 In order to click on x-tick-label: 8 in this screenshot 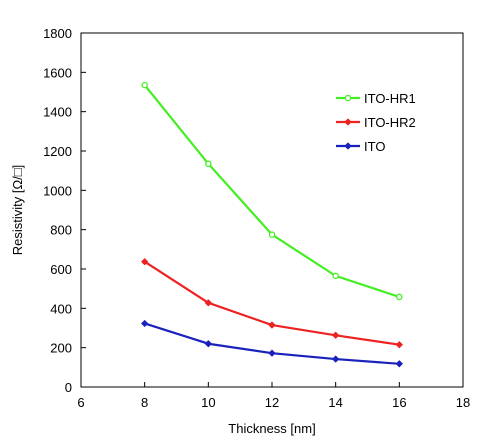, I will do `click(144, 402)`.